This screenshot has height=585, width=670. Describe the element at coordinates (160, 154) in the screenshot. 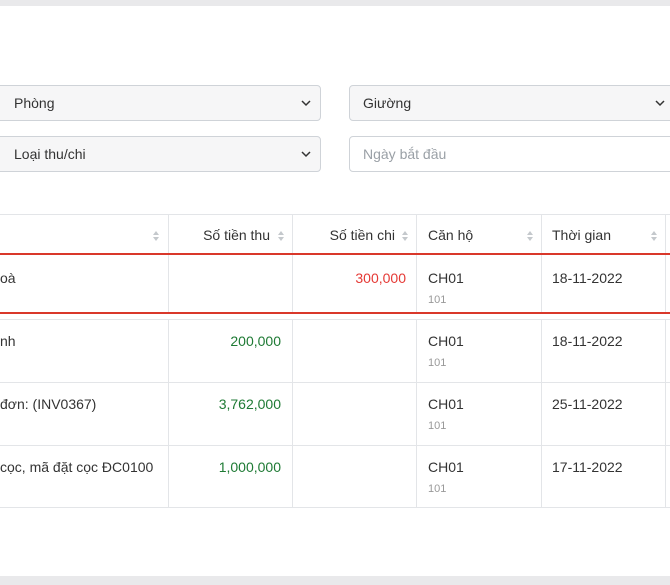

I see `type-select: Loại thu/chi` at that location.